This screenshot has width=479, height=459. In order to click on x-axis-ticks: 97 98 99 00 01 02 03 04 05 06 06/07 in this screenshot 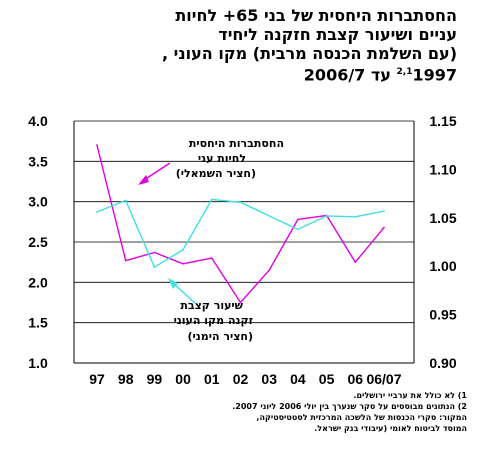, I will do `click(245, 379)`.